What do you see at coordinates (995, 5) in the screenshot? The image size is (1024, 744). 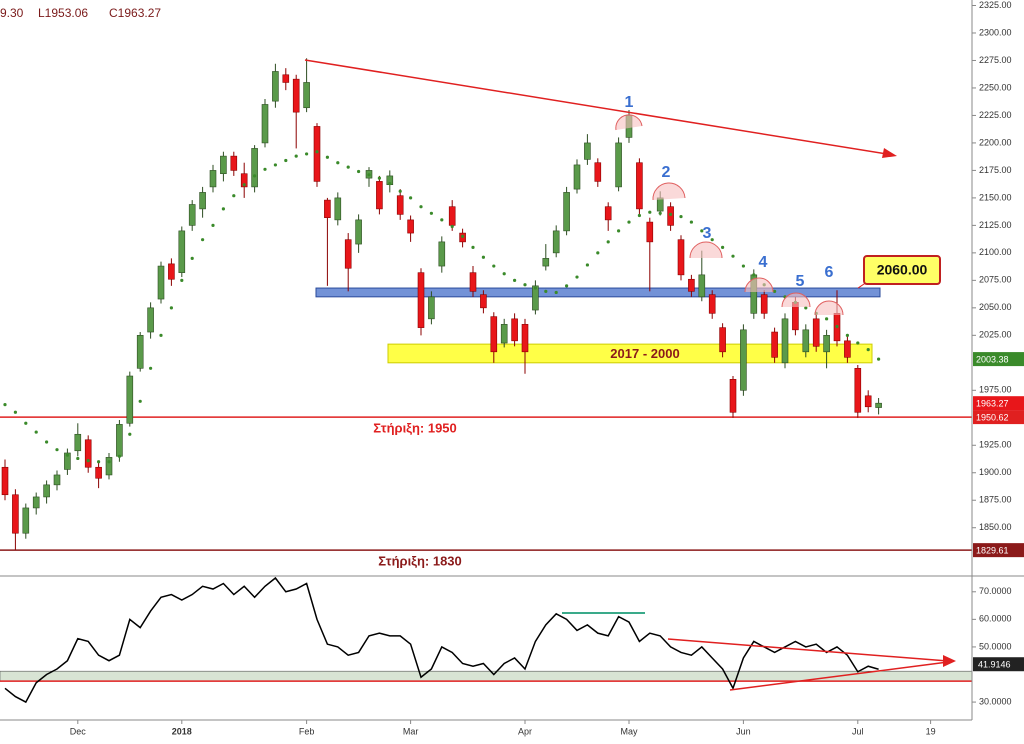 I see `y-tick-label: 2325.00` at bounding box center [995, 5].